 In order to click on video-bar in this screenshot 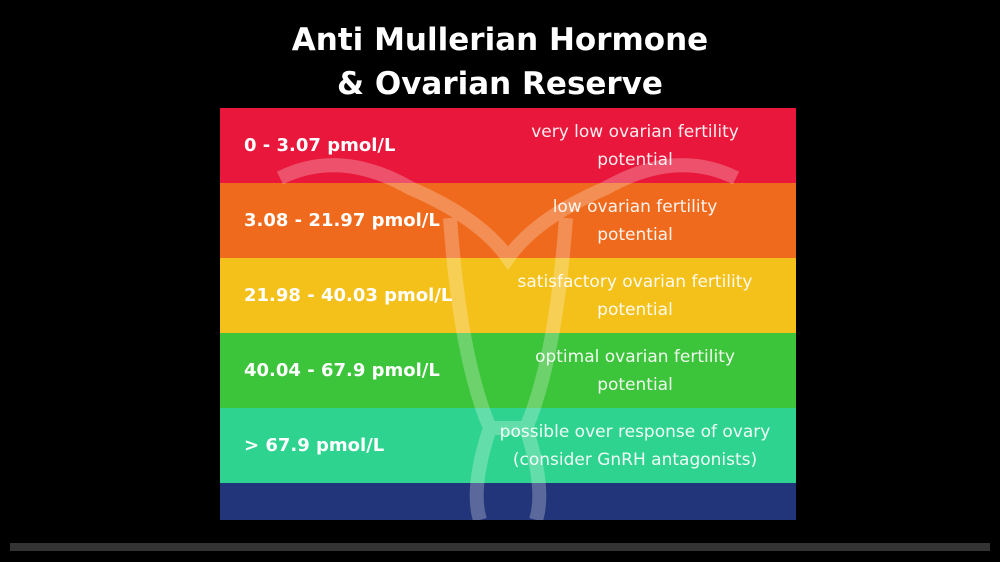, I will do `click(500, 547)`.